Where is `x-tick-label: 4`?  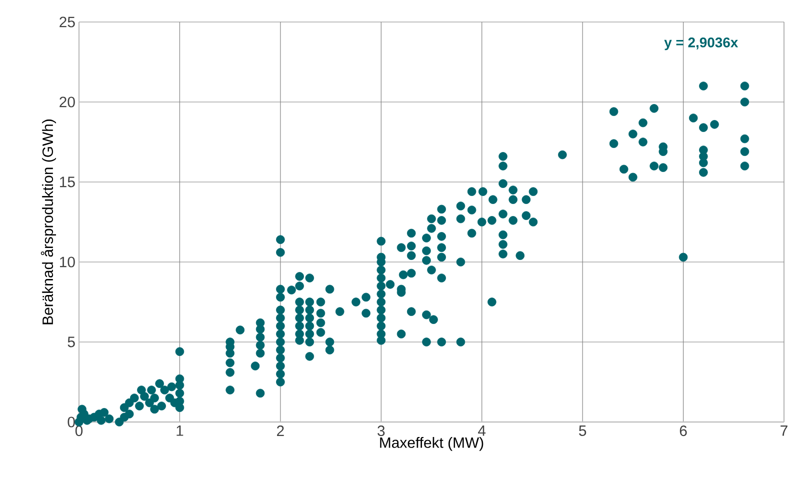 x-tick-label: 4 is located at coordinates (482, 431).